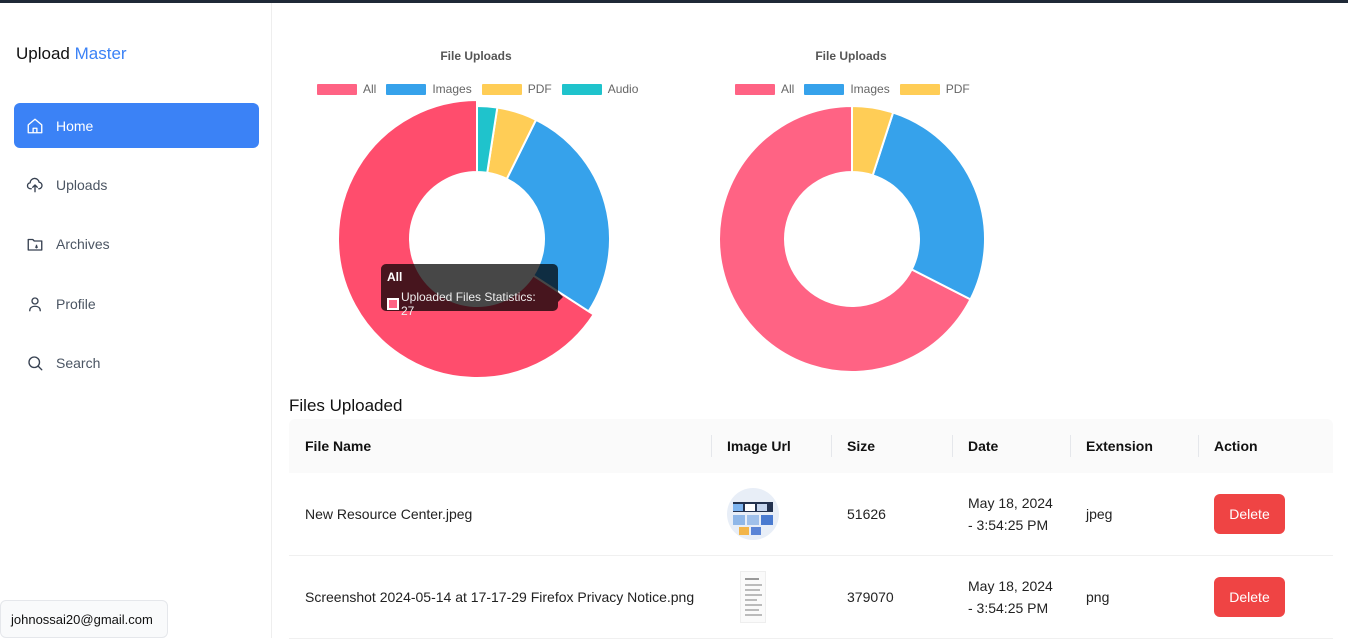 The height and width of the screenshot is (639, 1348). Describe the element at coordinates (76, 303) in the screenshot. I see `sidebar-item-label: Profile` at that location.